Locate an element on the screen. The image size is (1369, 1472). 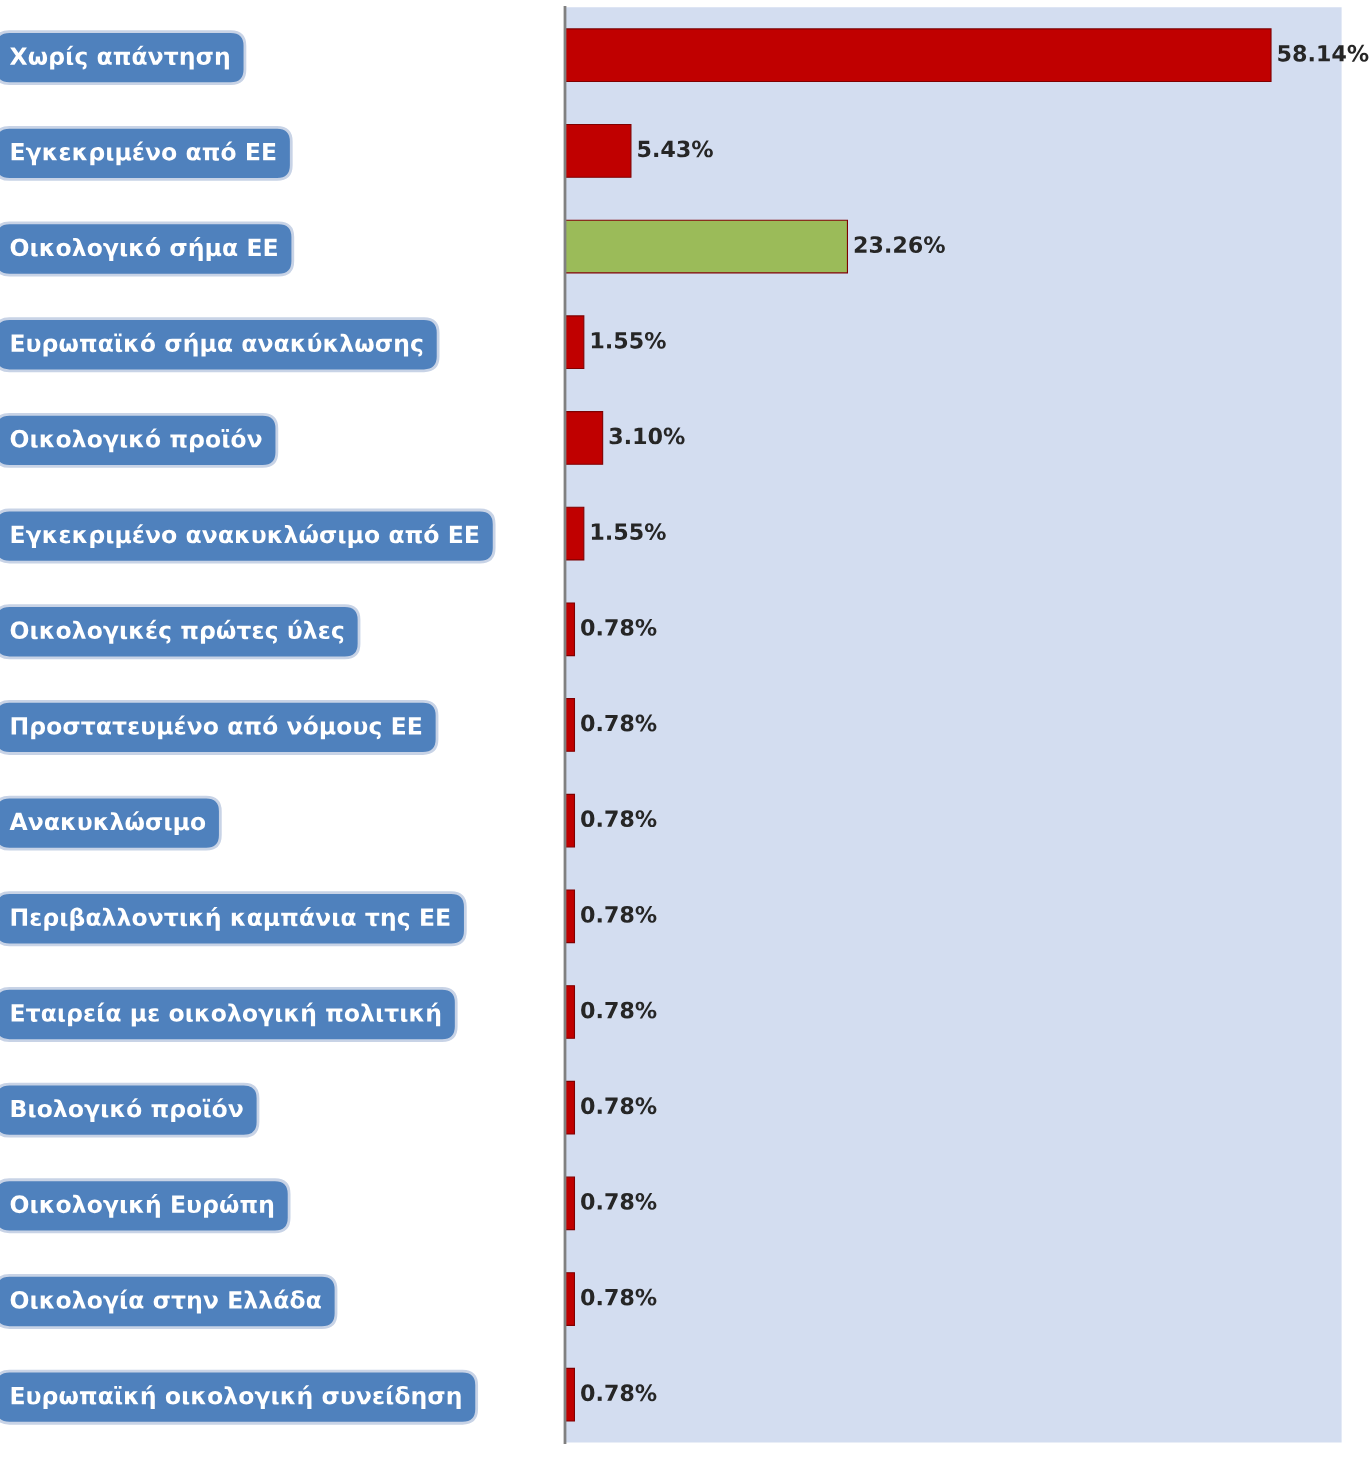
y-tick-label: Εταιρεία με οικολογική πολιτική is located at coordinates (226, 1014).